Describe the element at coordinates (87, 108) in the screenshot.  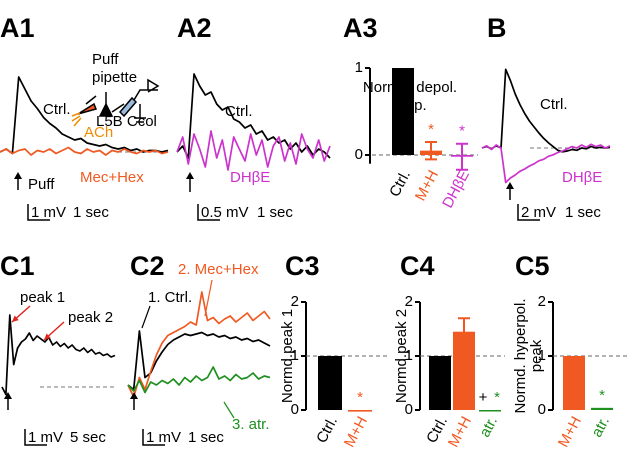
I see `pipette` at that location.